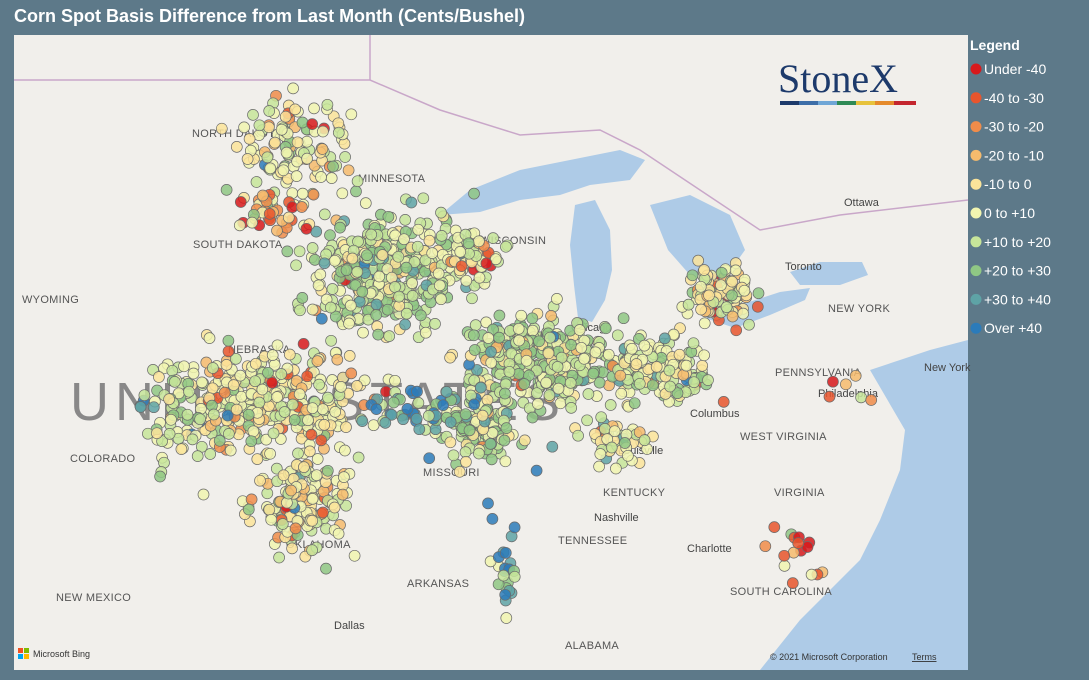 The height and width of the screenshot is (680, 1089). I want to click on bing-brand: Microsoft Bing, so click(61, 654).